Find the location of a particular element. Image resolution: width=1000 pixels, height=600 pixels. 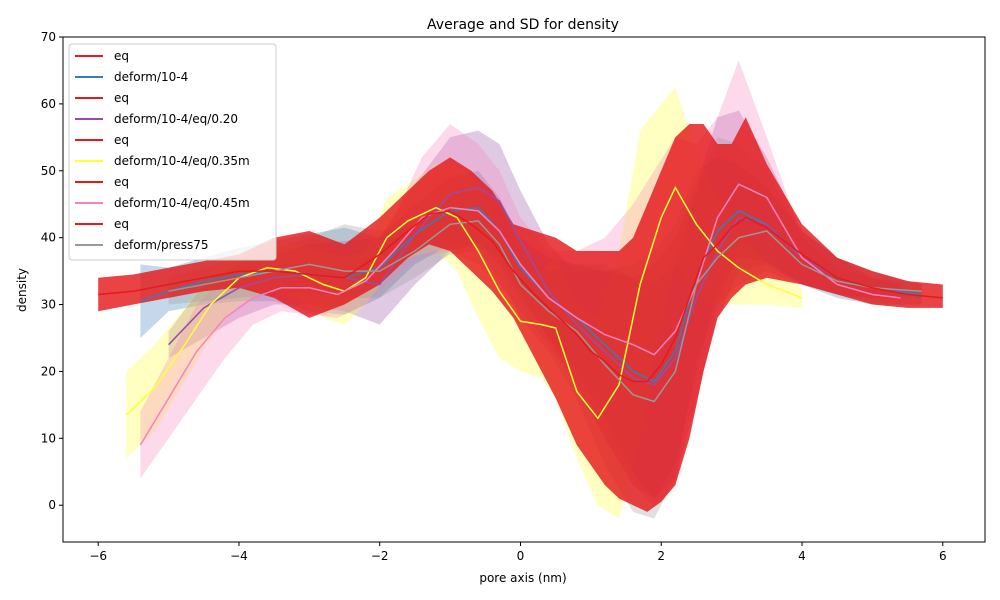

x-tick-label: 6 is located at coordinates (943, 556).